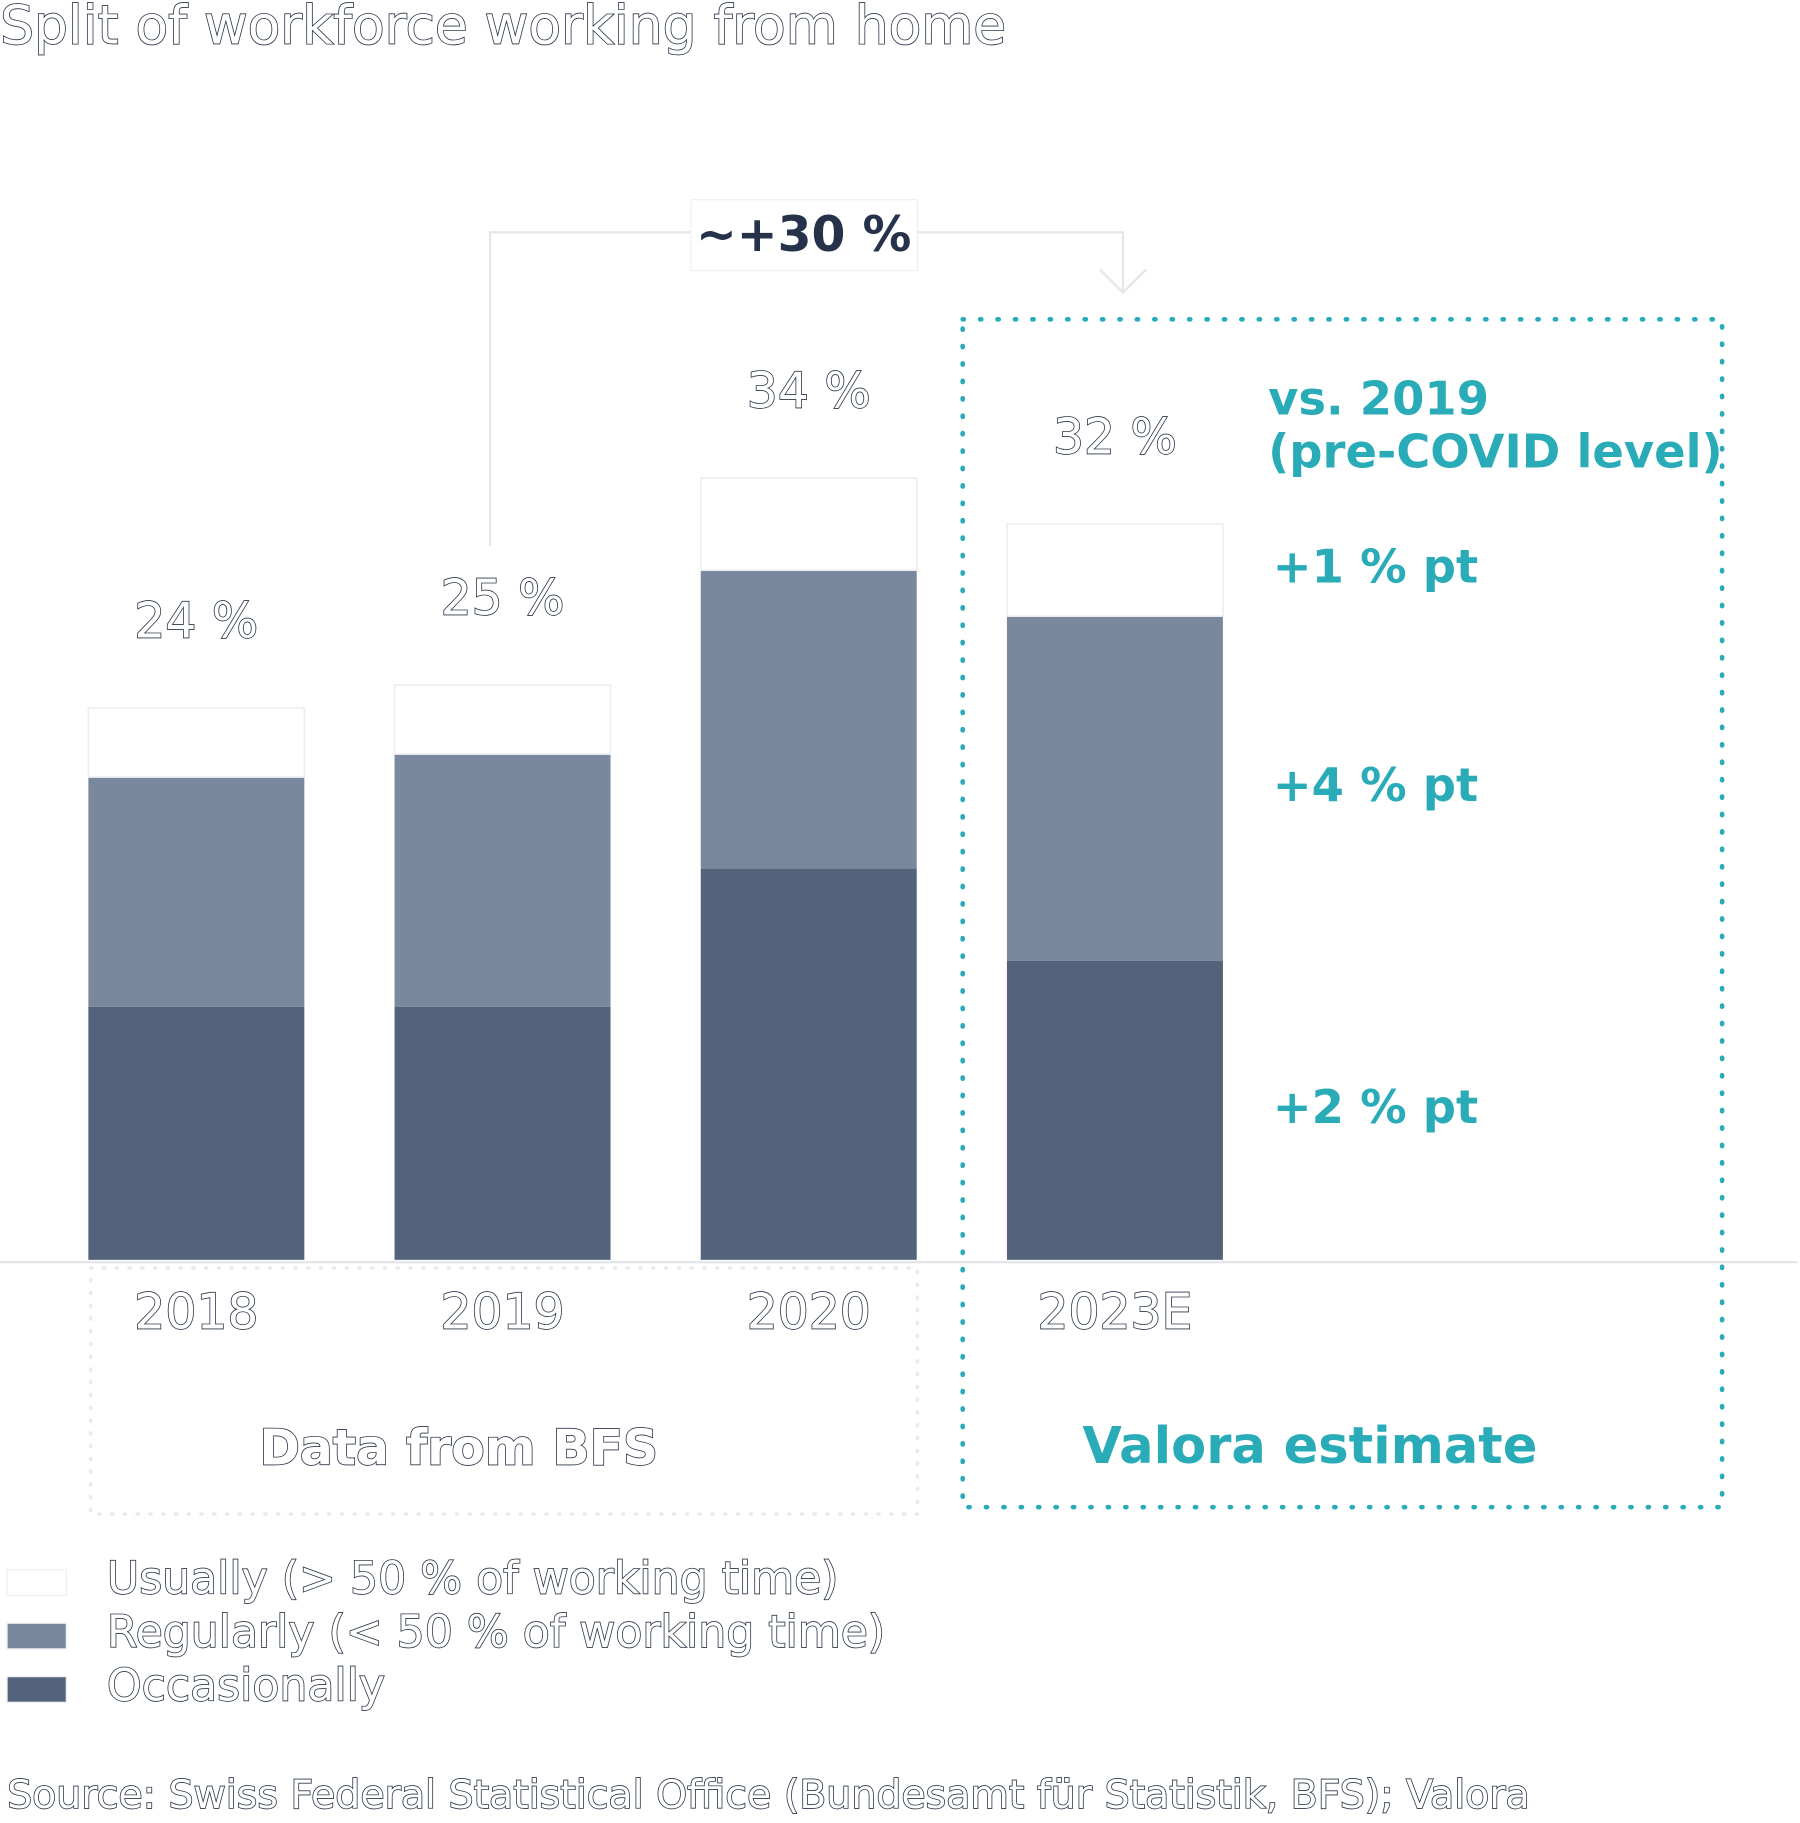 The height and width of the screenshot is (1823, 1800). Describe the element at coordinates (1376, 1107) in the screenshot. I see `delta-label: +2 % pt` at that location.